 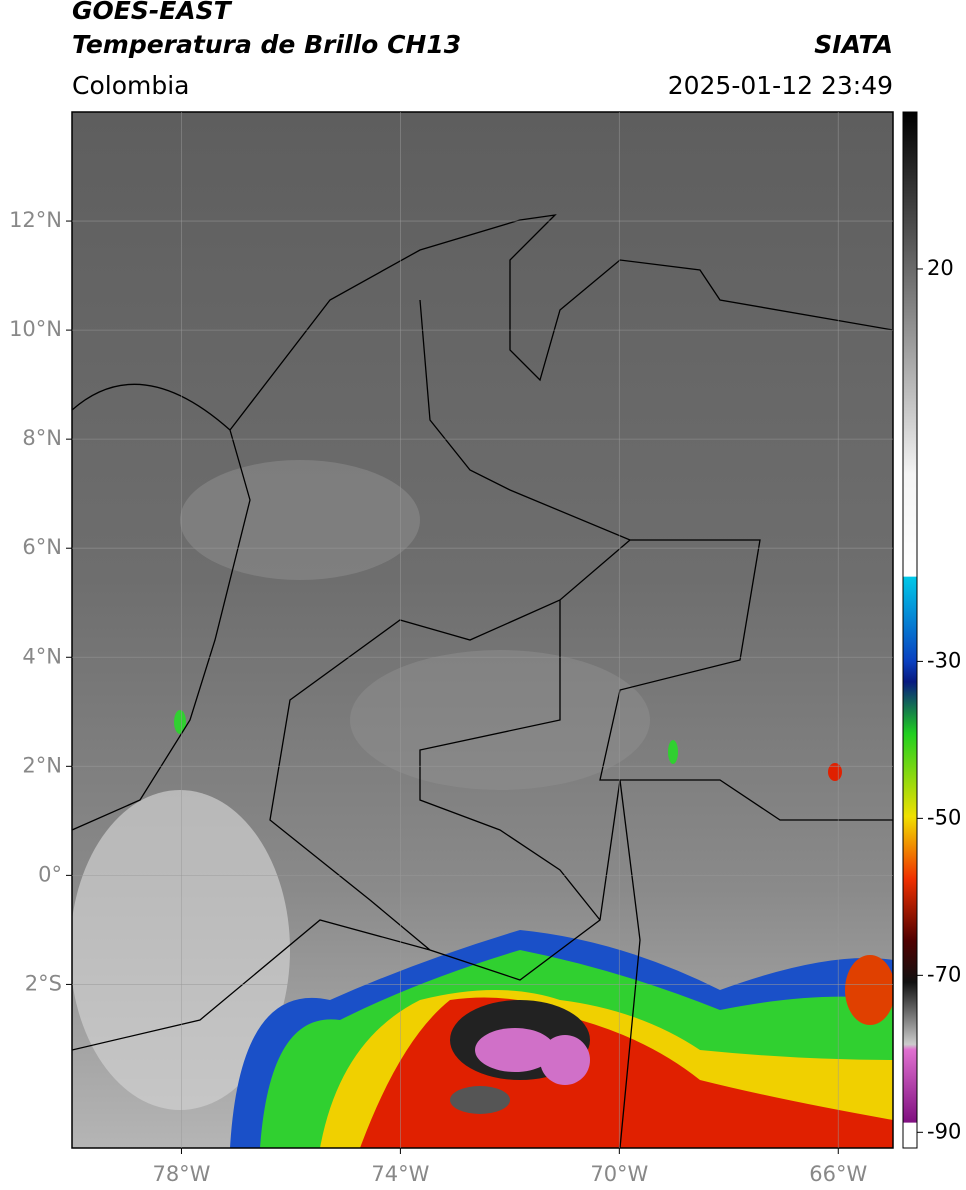 I want to click on colorbar-tick-label: 20, so click(x=940, y=268).